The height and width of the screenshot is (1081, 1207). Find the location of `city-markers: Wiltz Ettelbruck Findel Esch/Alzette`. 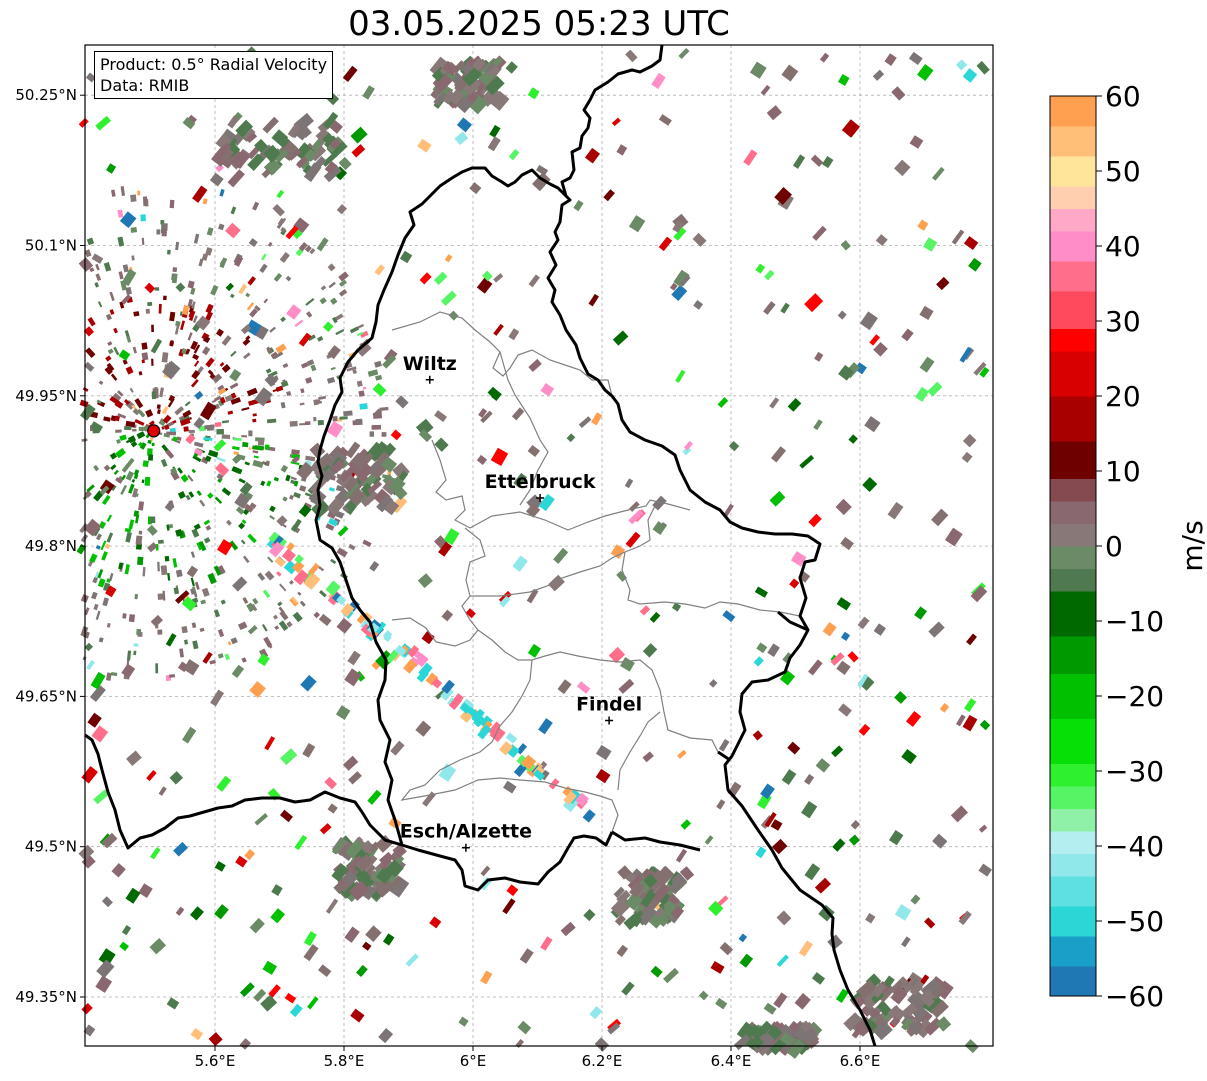

city-markers: Wiltz Ettelbruck Findel Esch/Alzette is located at coordinates (521, 602).